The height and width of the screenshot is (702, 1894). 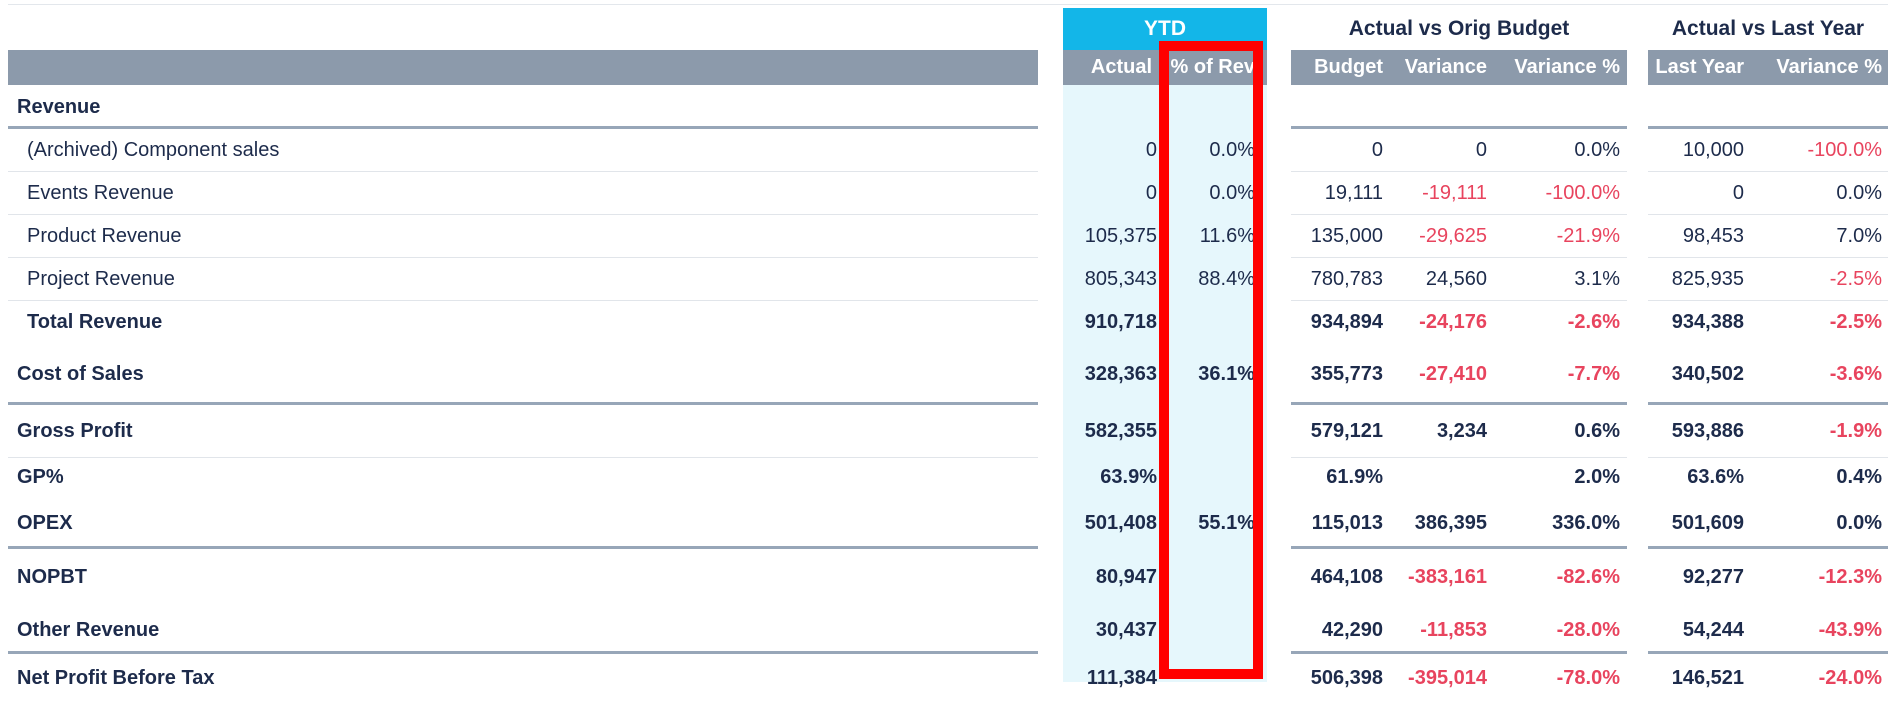 I want to click on cell-variance-pct: 2.0%, so click(x=1597, y=477).